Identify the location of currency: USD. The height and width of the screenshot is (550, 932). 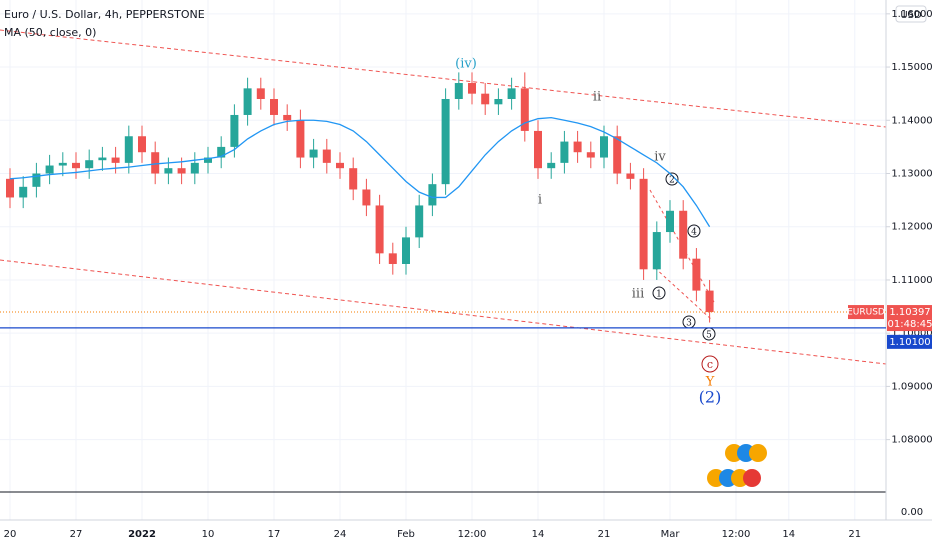
(911, 15).